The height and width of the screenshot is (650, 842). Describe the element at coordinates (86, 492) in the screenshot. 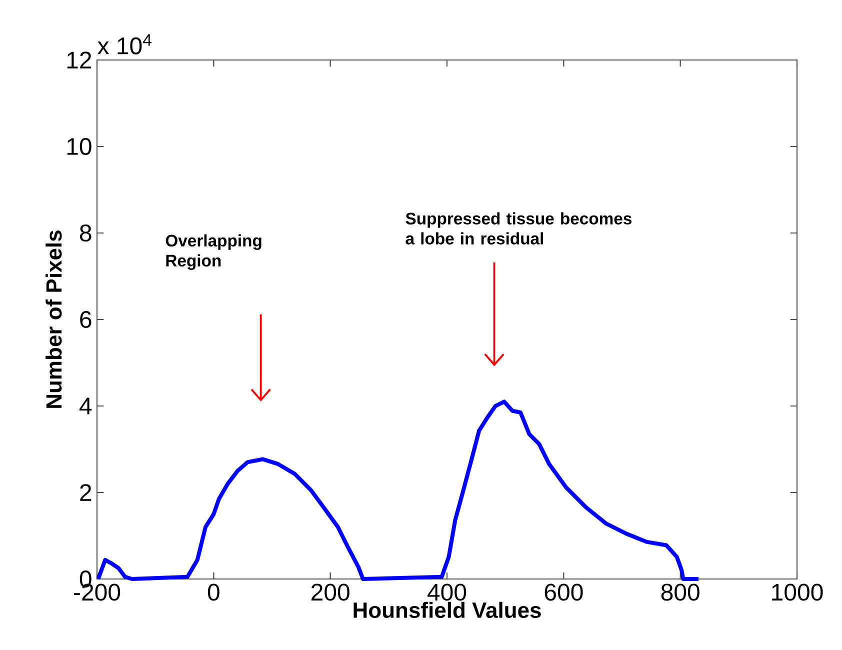

I see `y-tick-label: 2` at that location.